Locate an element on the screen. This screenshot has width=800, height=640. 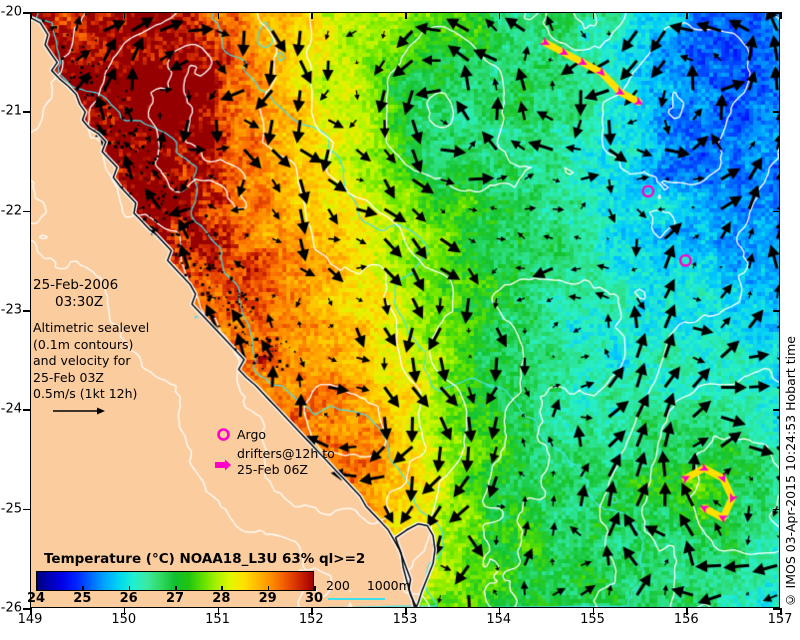
colorbar-title: Temperature (°C) NOAA18_L3U 63% ql>=2 is located at coordinates (205, 559).